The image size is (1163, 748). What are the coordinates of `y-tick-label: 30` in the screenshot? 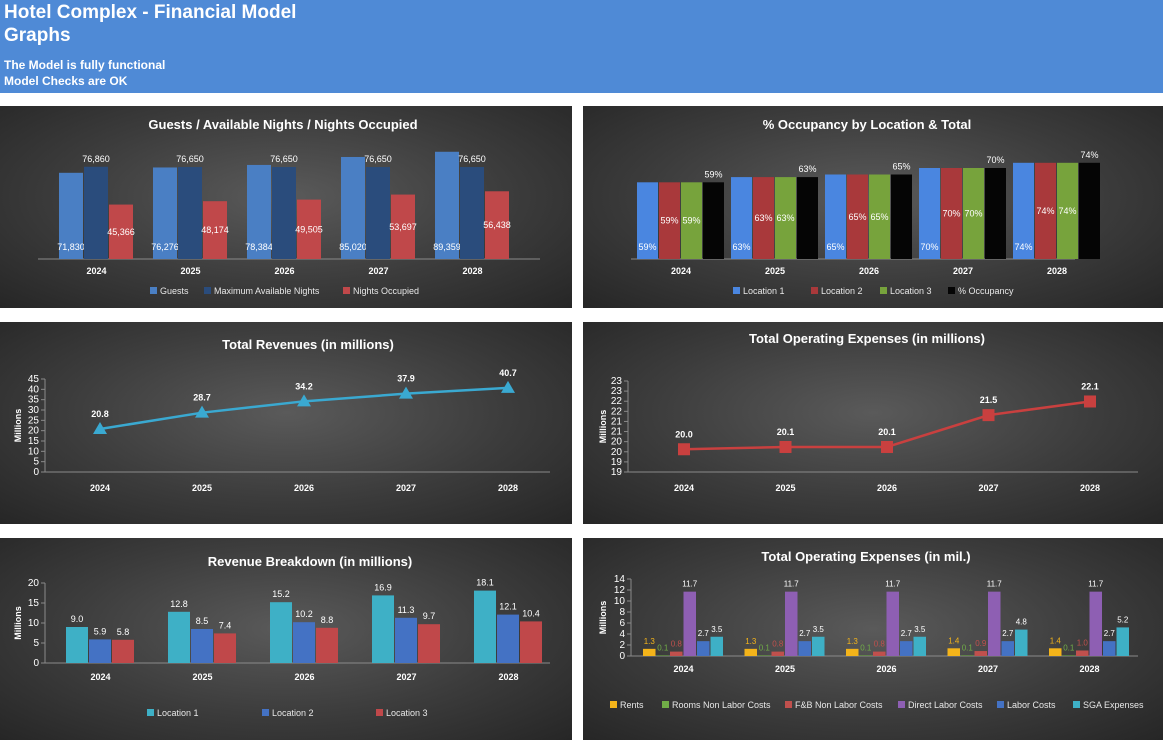 It's located at (34, 410).